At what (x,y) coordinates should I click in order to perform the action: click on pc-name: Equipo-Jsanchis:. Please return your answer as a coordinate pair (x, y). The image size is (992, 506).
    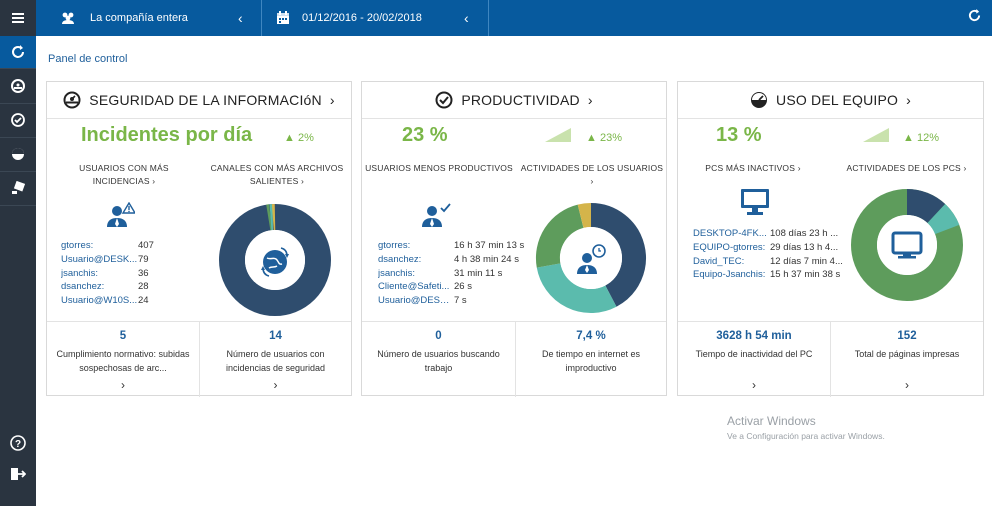
    Looking at the image, I should click on (729, 275).